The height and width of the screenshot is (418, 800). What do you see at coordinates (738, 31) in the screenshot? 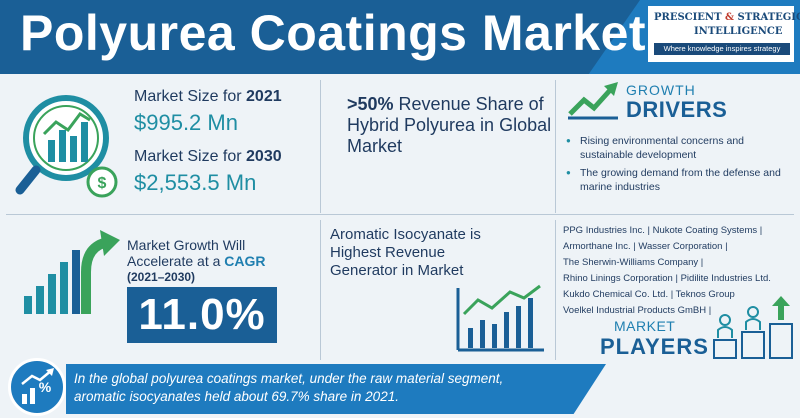
I see `logo-text-line2: INTELLIGENCE` at bounding box center [738, 31].